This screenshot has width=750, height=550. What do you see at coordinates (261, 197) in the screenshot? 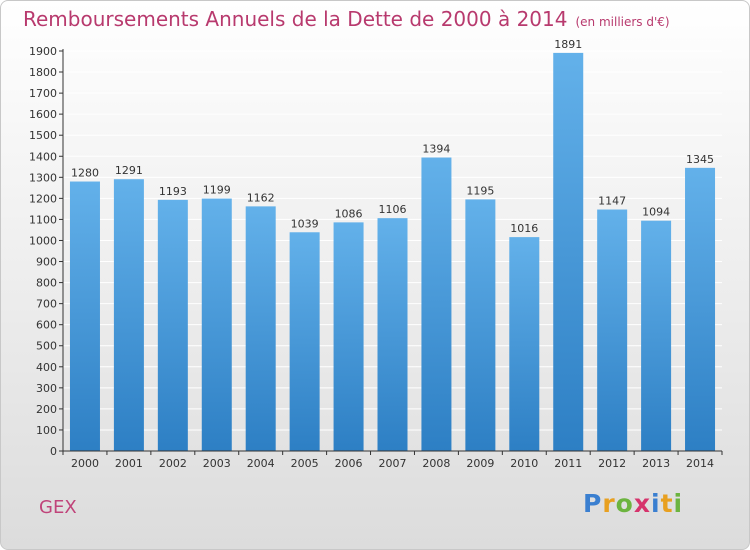
I see `data-label-2004: 1162` at bounding box center [261, 197].